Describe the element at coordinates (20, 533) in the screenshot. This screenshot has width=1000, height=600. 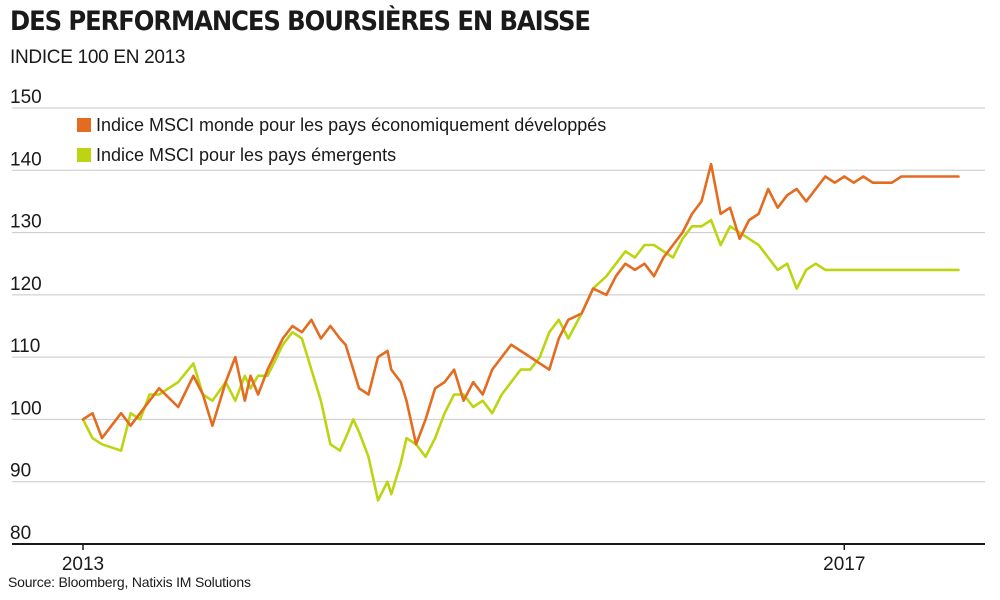
I see `y-tick-label: 80` at that location.